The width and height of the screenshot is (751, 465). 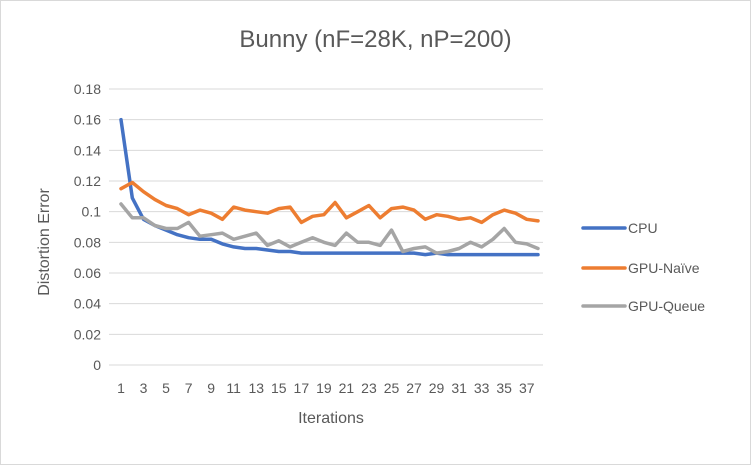 What do you see at coordinates (369, 388) in the screenshot?
I see `x-tick-label: 23` at bounding box center [369, 388].